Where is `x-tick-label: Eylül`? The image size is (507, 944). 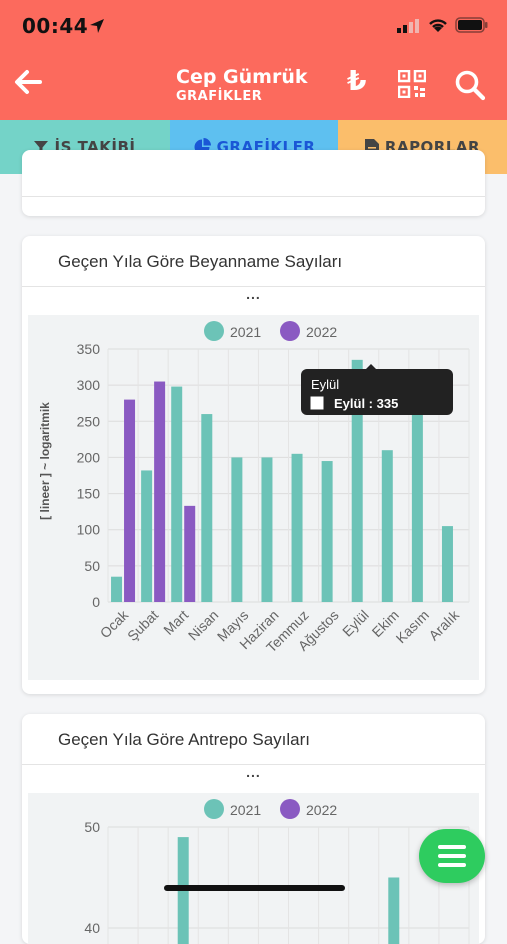
x-tick-label: Eylül is located at coordinates (355, 623).